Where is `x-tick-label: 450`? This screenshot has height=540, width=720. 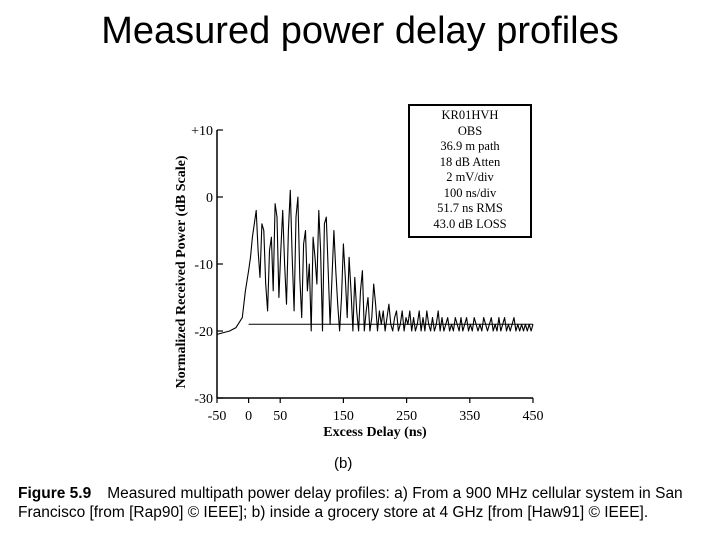
x-tick-label: 450 is located at coordinates (533, 416).